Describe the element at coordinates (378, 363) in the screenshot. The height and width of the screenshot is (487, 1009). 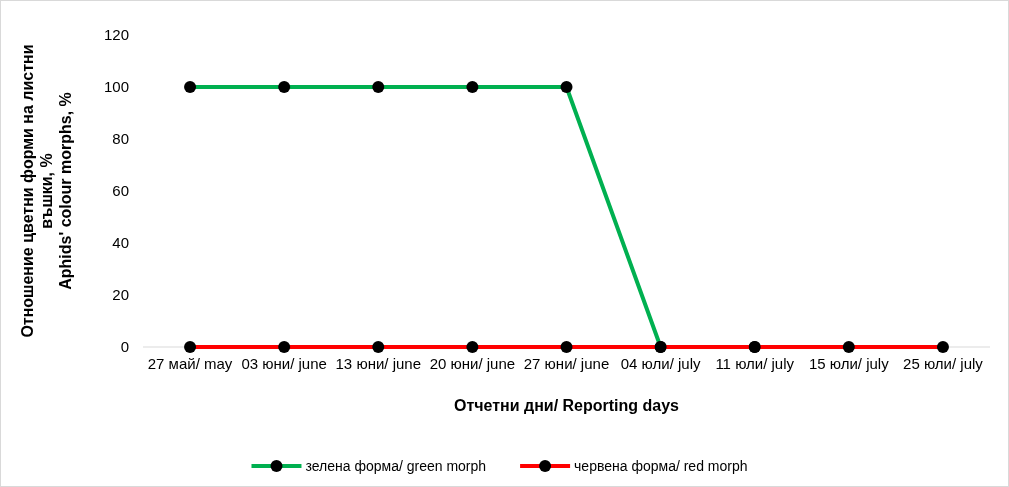
I see `x-tick-label: 13 юни/ june` at that location.